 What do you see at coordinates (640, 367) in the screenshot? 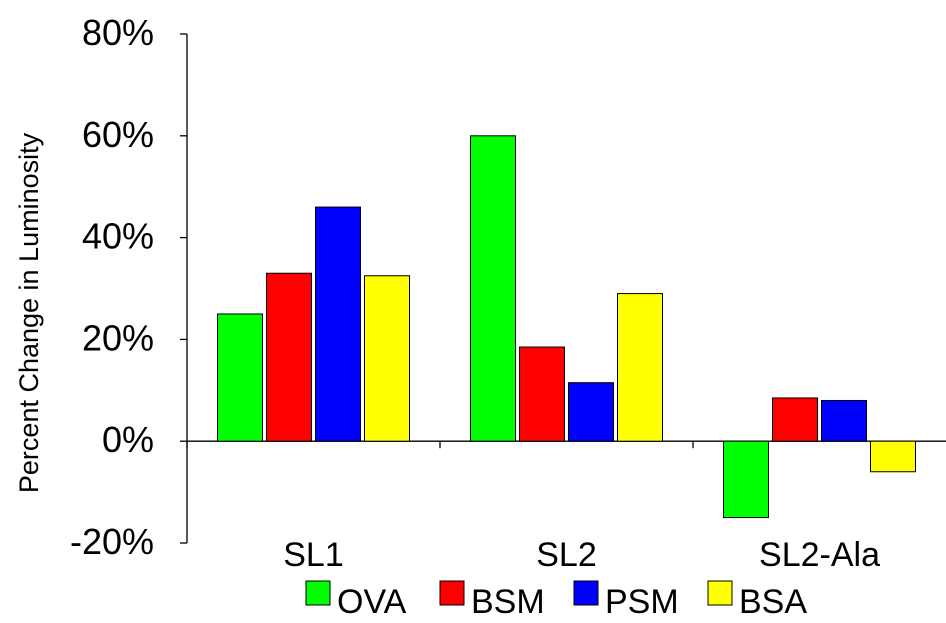
I see `bar-bsa-sl2` at bounding box center [640, 367].